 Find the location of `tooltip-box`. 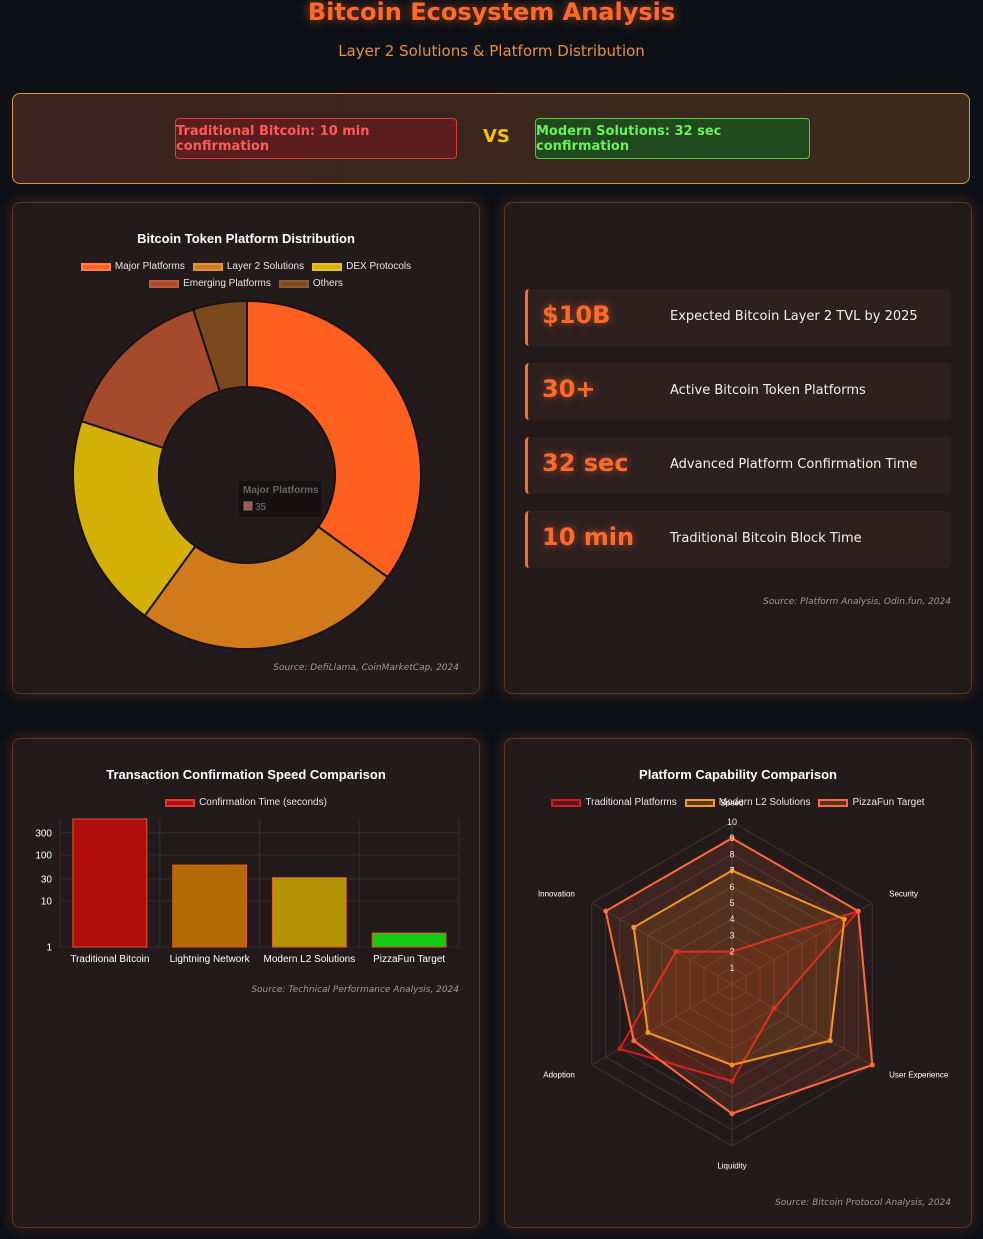

tooltip-box is located at coordinates (280, 499).